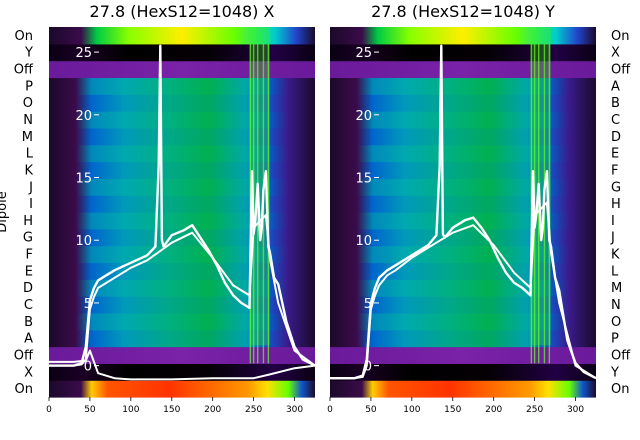 This screenshot has width=640, height=440. Describe the element at coordinates (83, 241) in the screenshot. I see `overlay-y-tick: 10` at that location.